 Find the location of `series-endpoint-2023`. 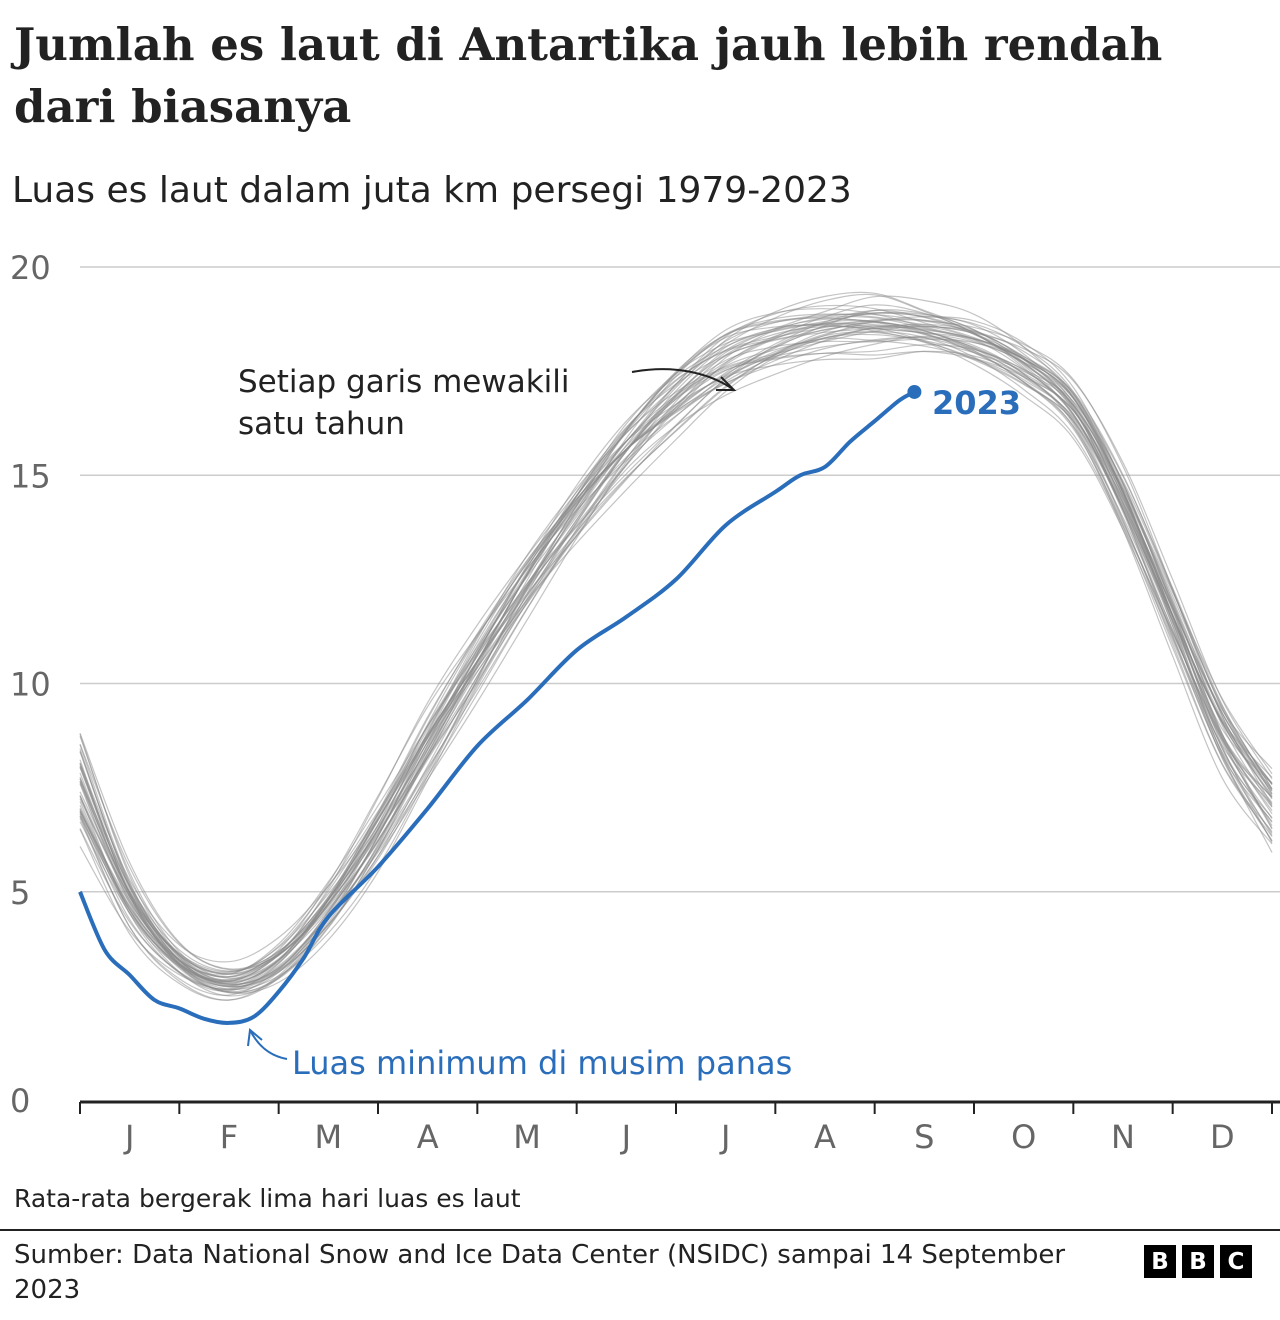

series-endpoint-2023 is located at coordinates (914, 391).